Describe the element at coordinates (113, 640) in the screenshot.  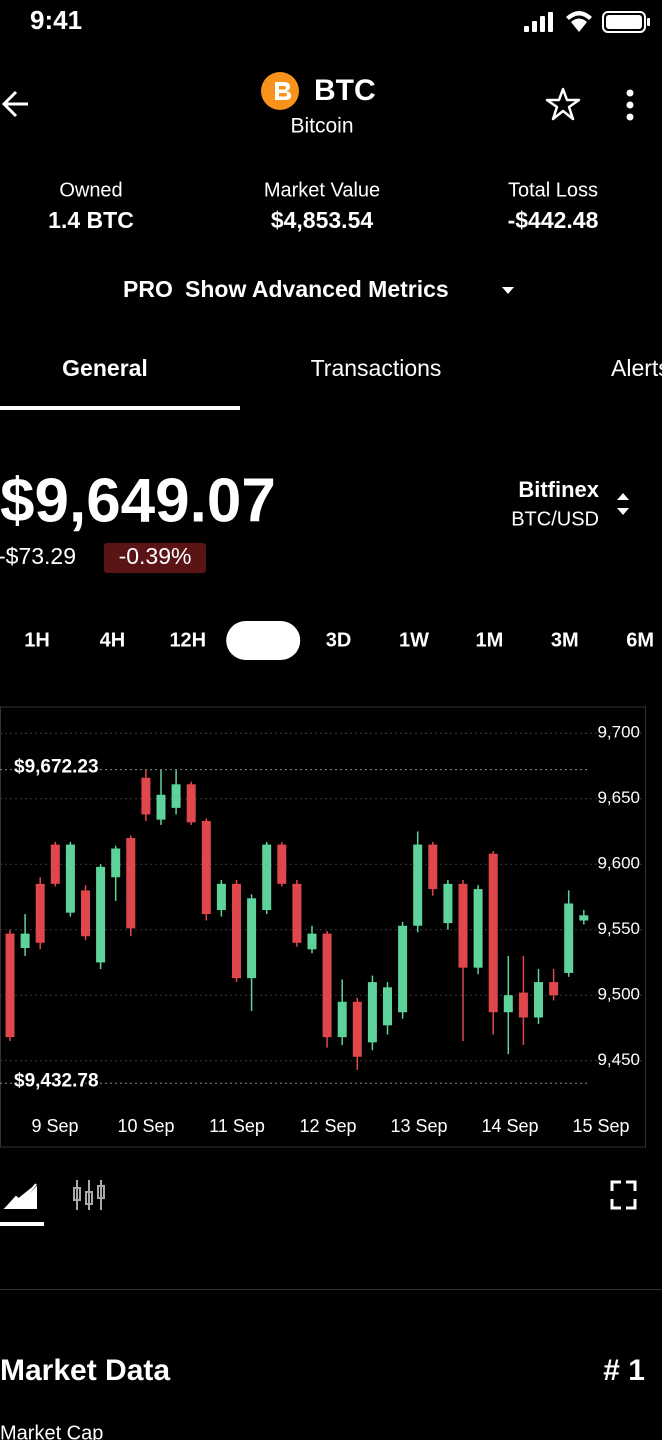
I see `timeframe-option: 4H` at that location.